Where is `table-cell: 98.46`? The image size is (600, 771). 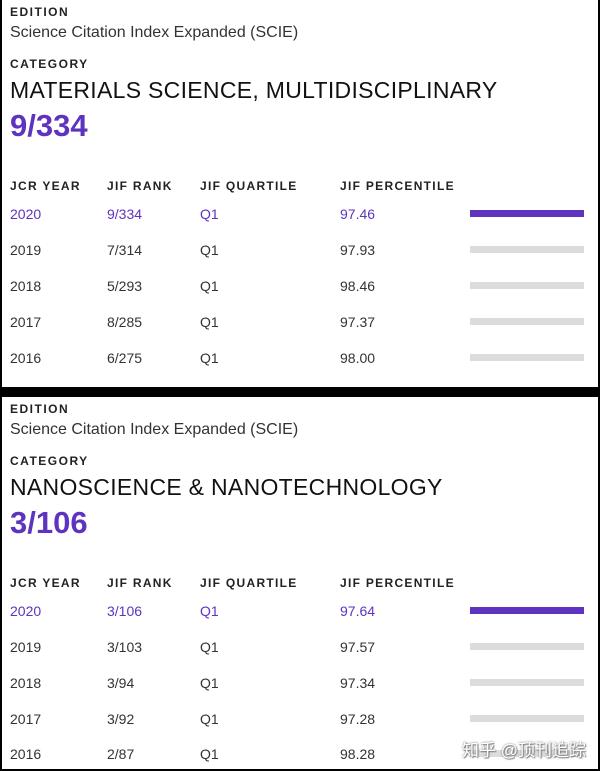 table-cell: 98.46 is located at coordinates (358, 286).